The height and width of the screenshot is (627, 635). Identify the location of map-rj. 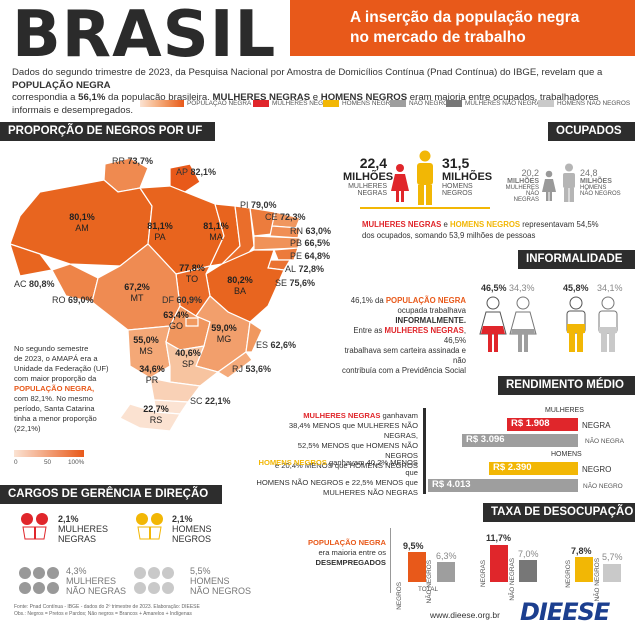
(234, 365).